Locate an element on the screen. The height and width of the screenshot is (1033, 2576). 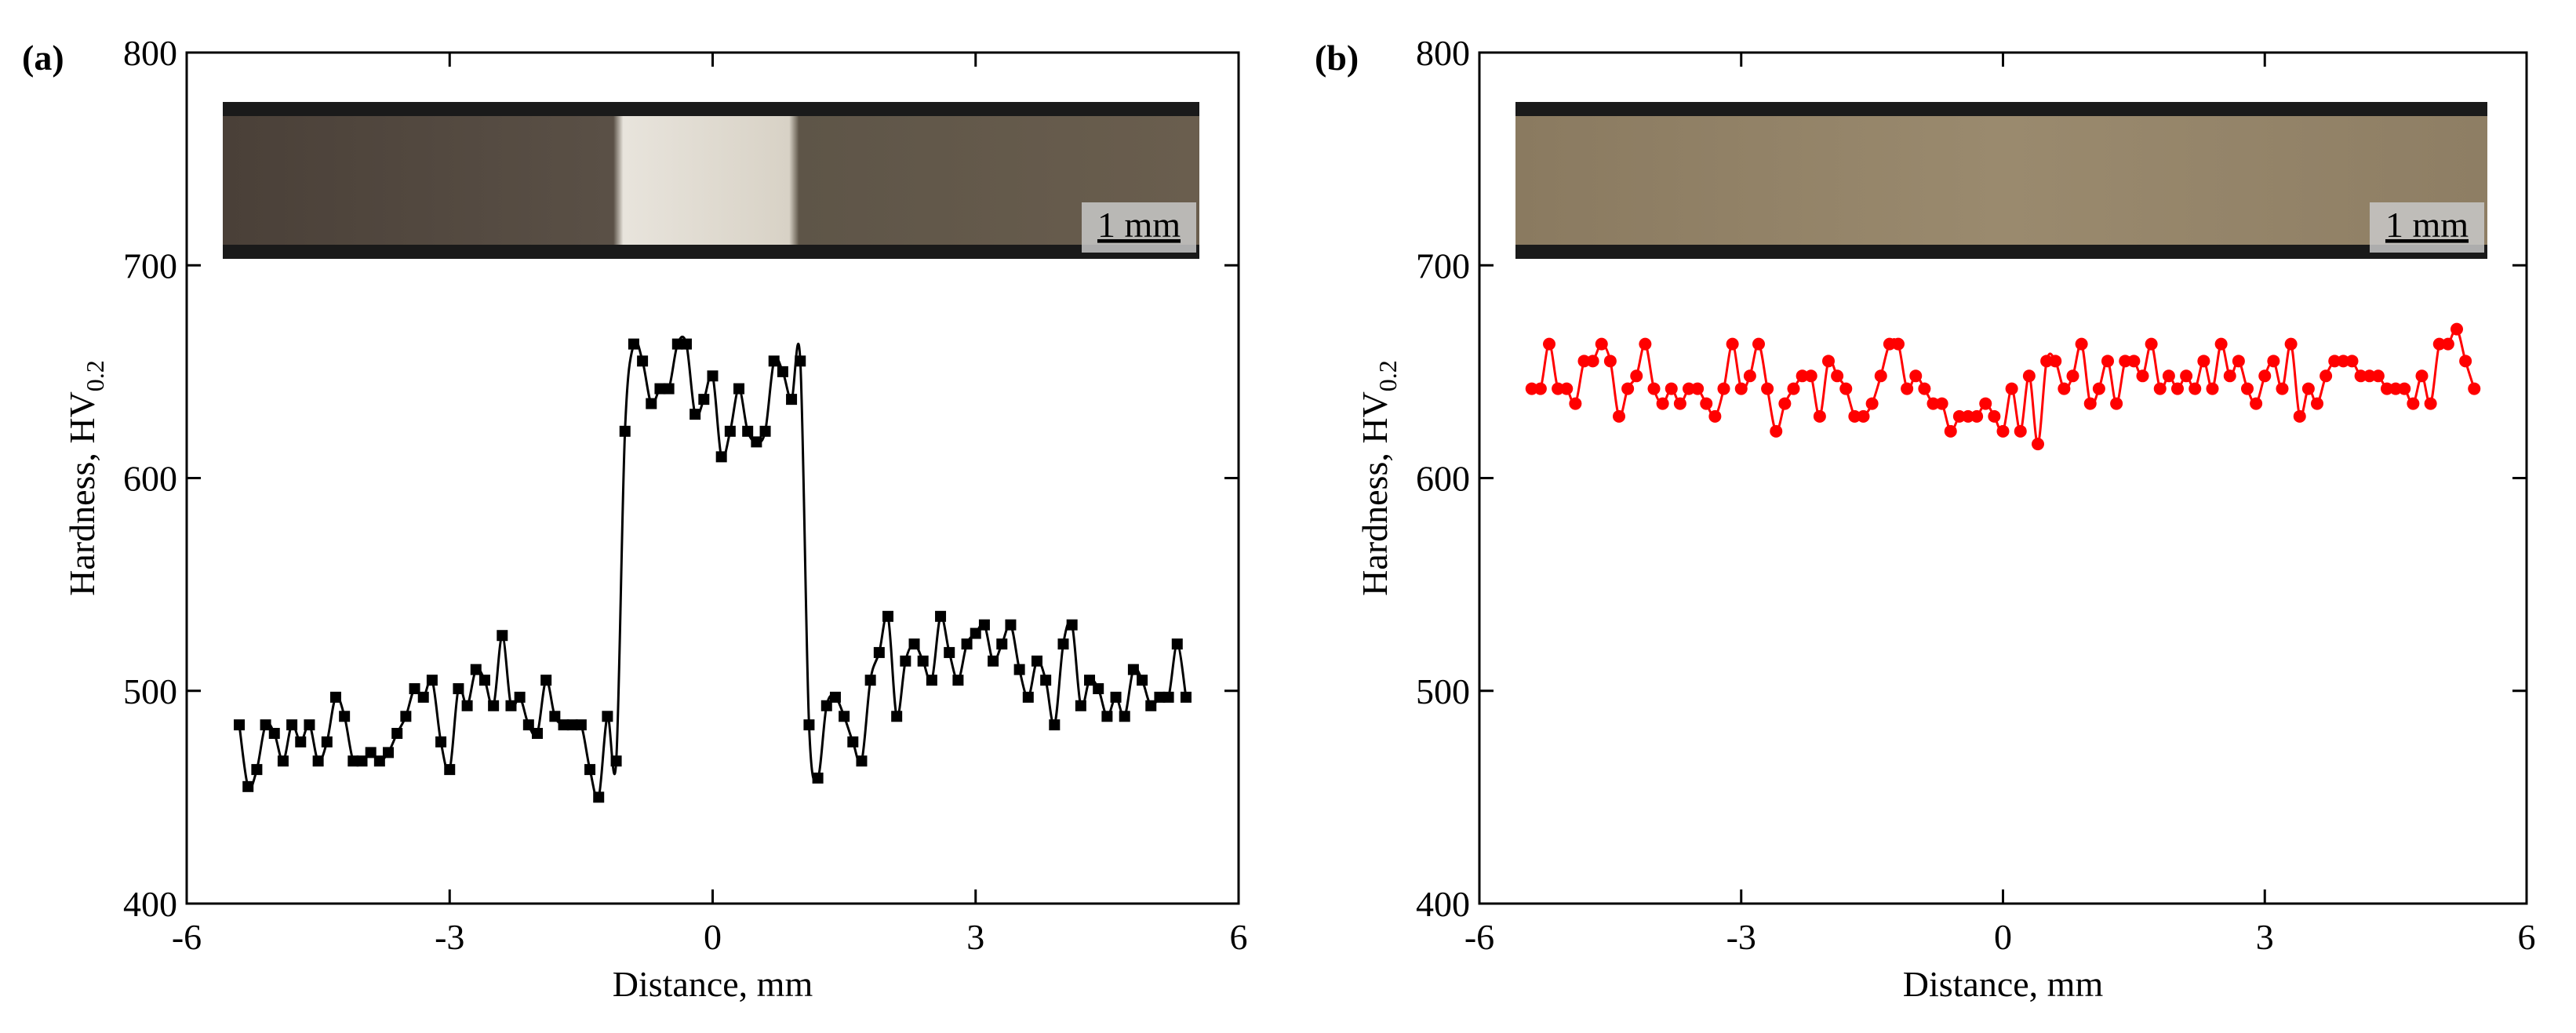
y-axis-label-sub: 0.2 is located at coordinates (1388, 375).